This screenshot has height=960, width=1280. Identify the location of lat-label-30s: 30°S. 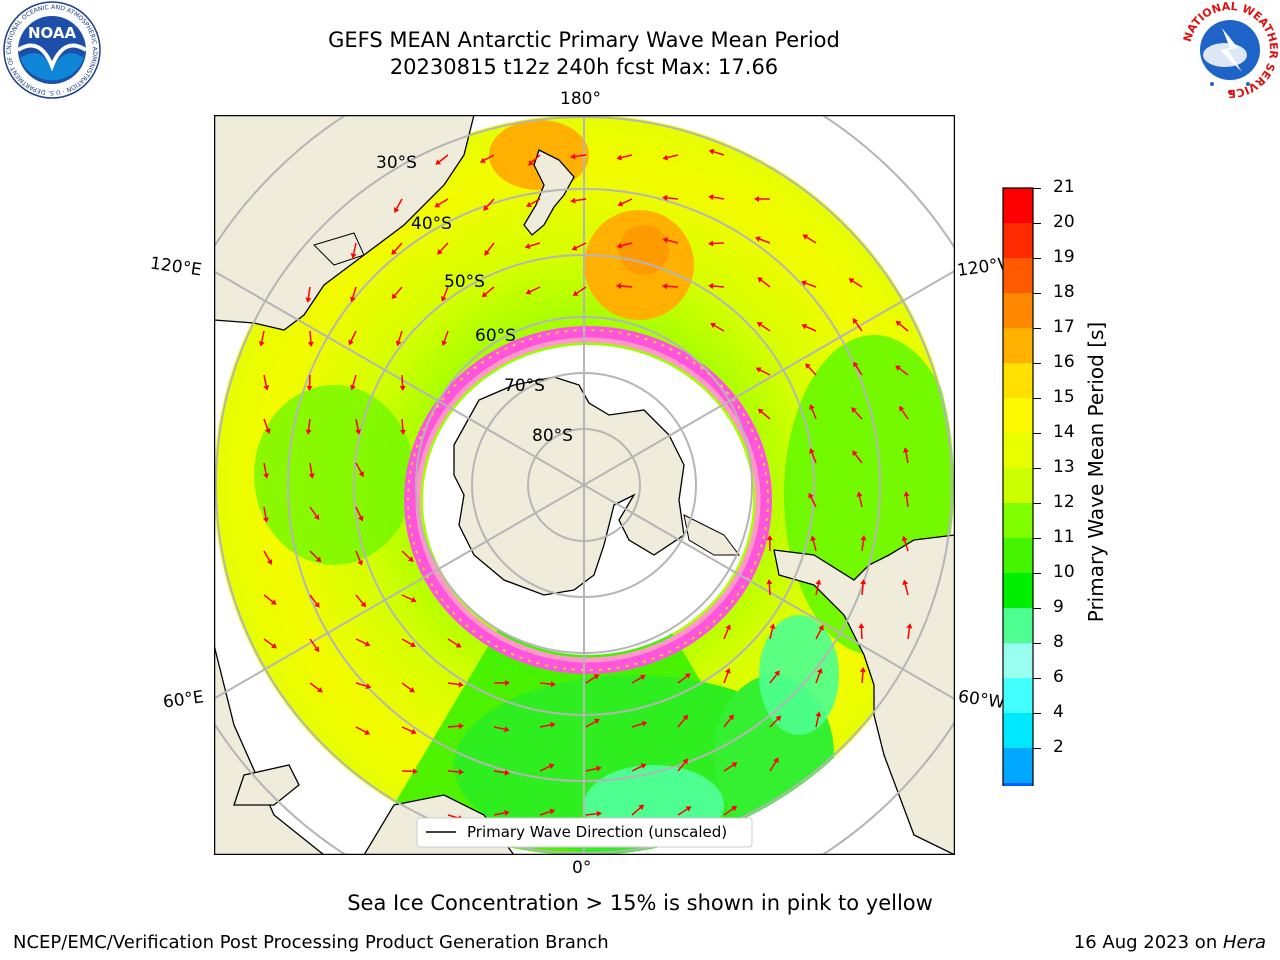
(396, 163).